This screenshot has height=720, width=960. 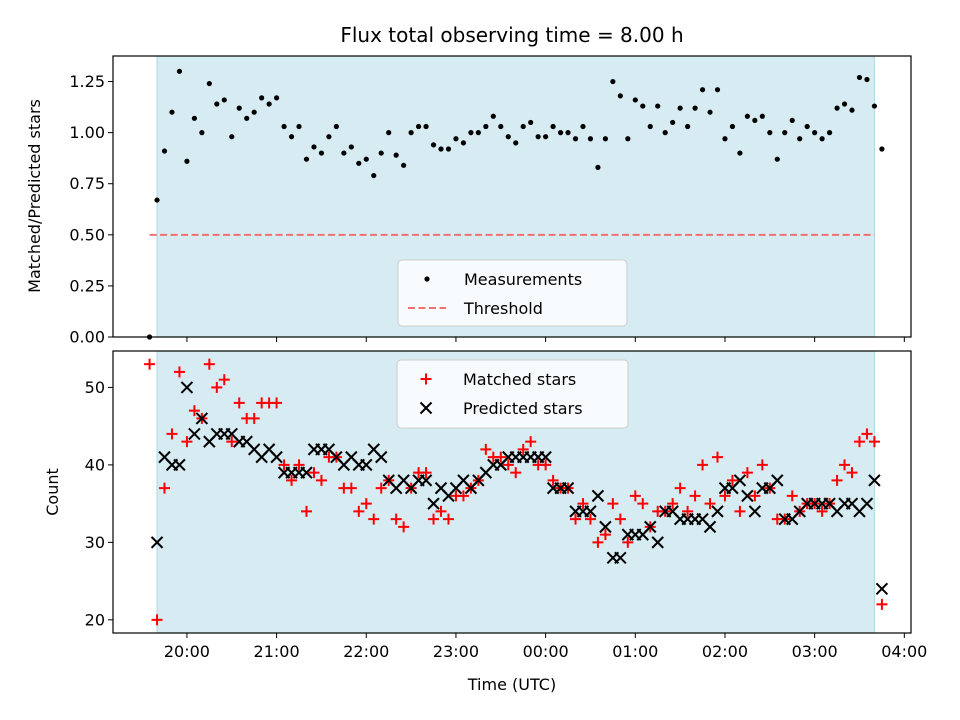 I want to click on y-tick-label: 30, so click(x=95, y=542).